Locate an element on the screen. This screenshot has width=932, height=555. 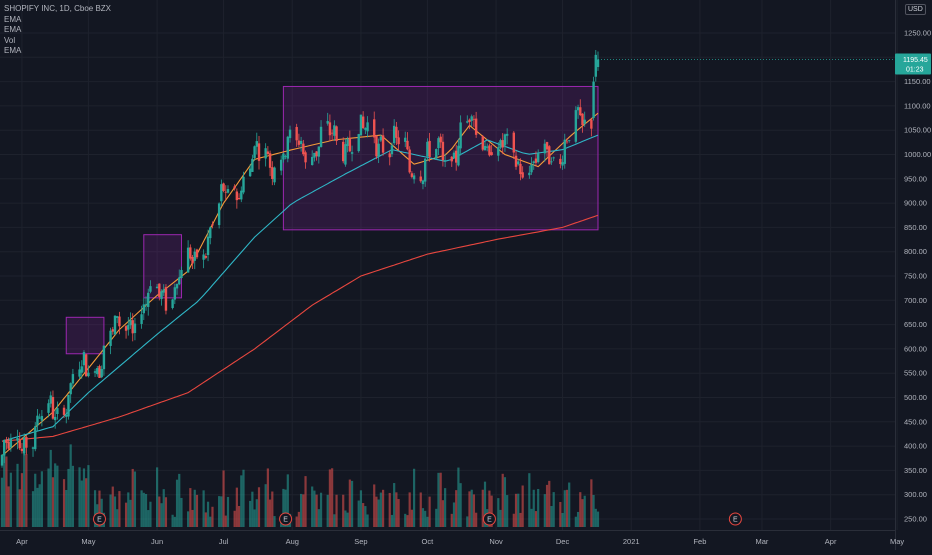
consolidation-box is located at coordinates (440, 158).